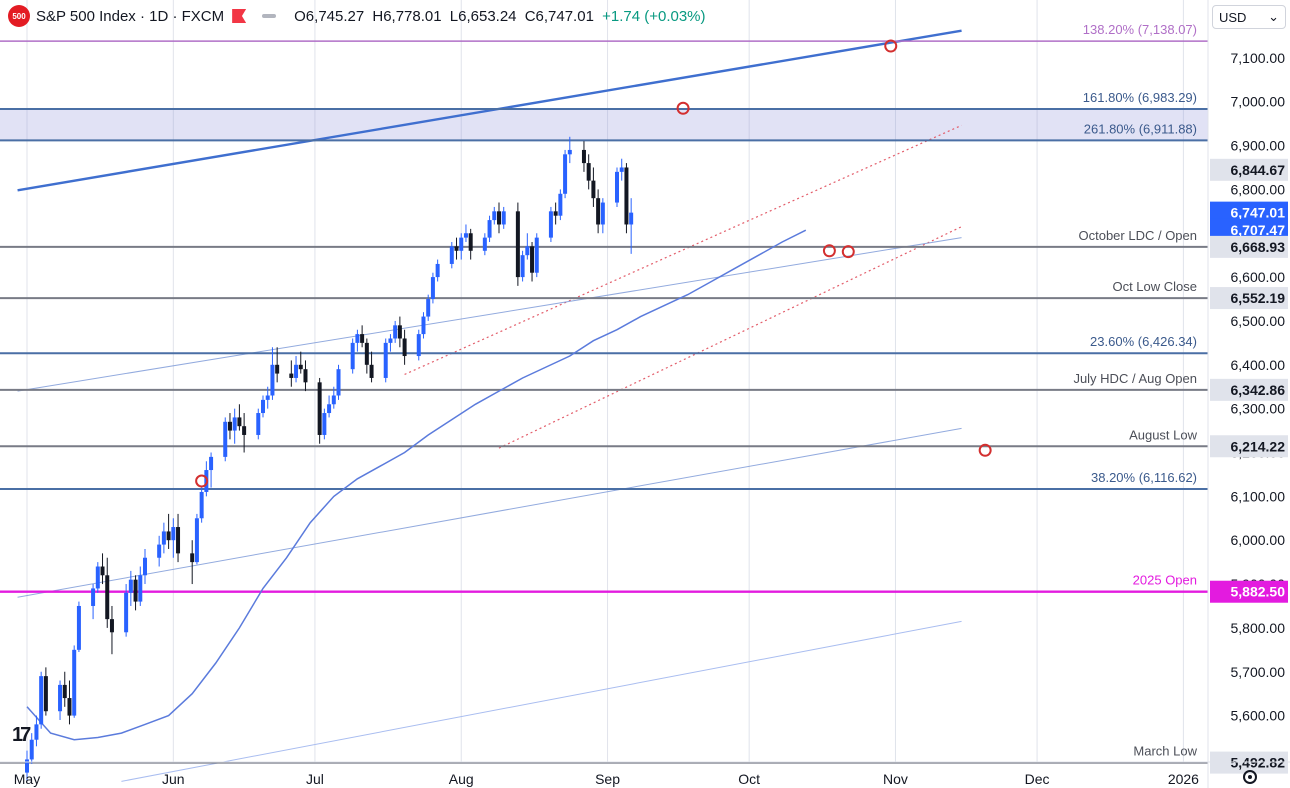 The width and height of the screenshot is (1290, 788). Describe the element at coordinates (1258, 189) in the screenshot. I see `y-tick-label: 6,800.00` at that location.